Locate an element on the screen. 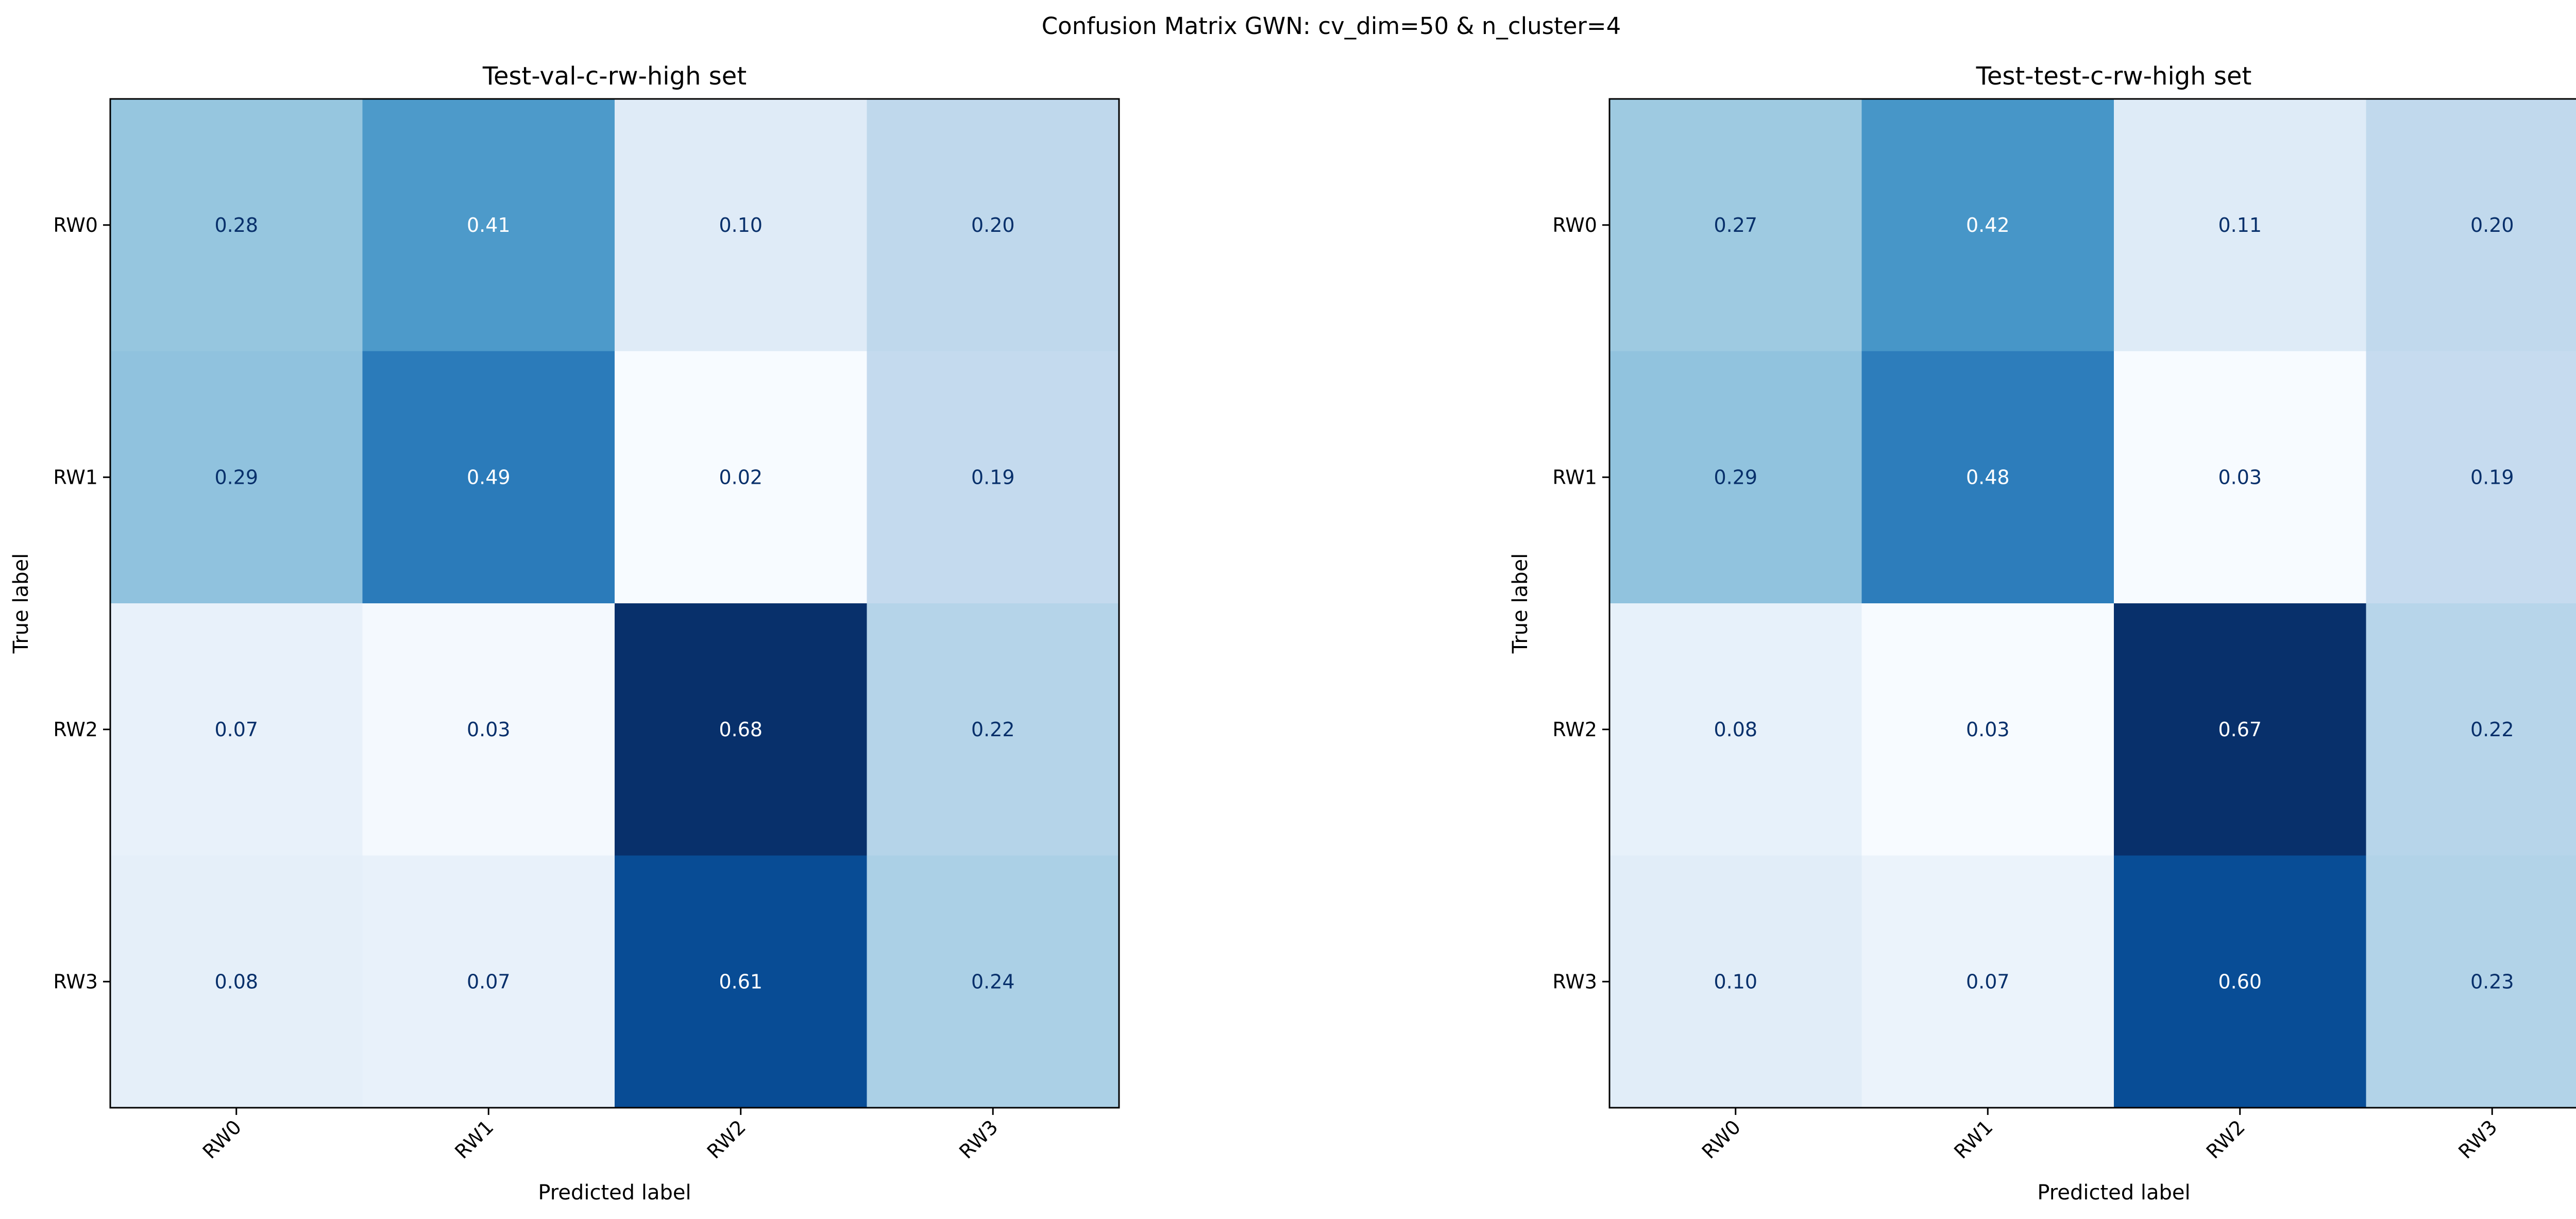  cell-value-label: 0.48 is located at coordinates (1988, 477).